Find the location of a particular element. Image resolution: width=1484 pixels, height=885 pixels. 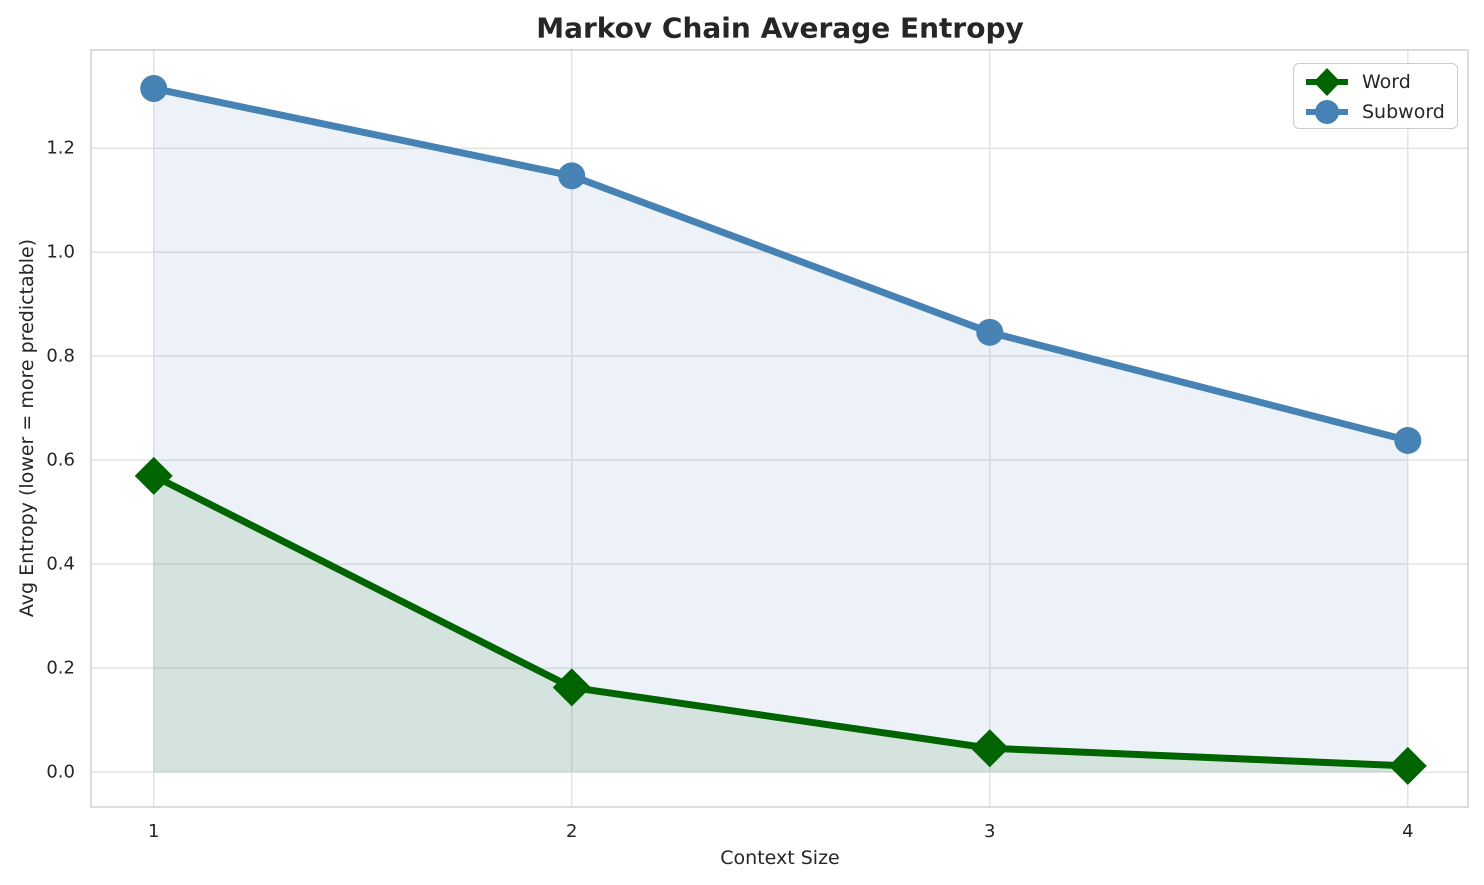

legend-item-subword: Subword is located at coordinates (1375, 112).